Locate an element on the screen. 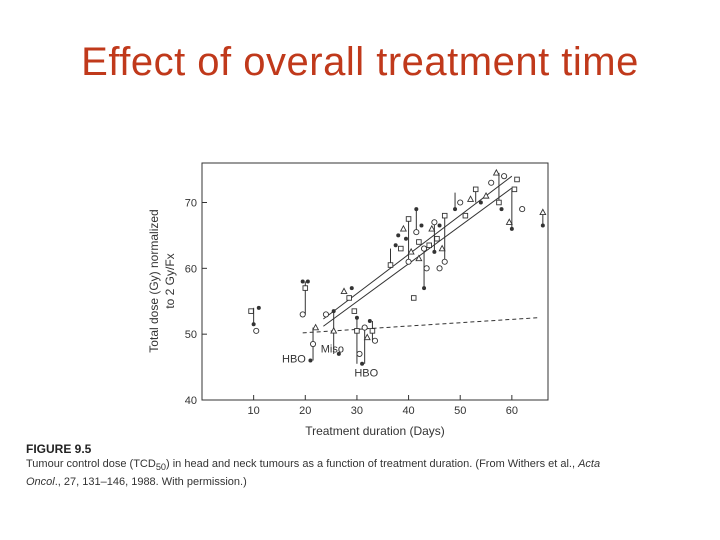 This screenshot has width=720, height=540. y-tick-label: 50 is located at coordinates (191, 335).